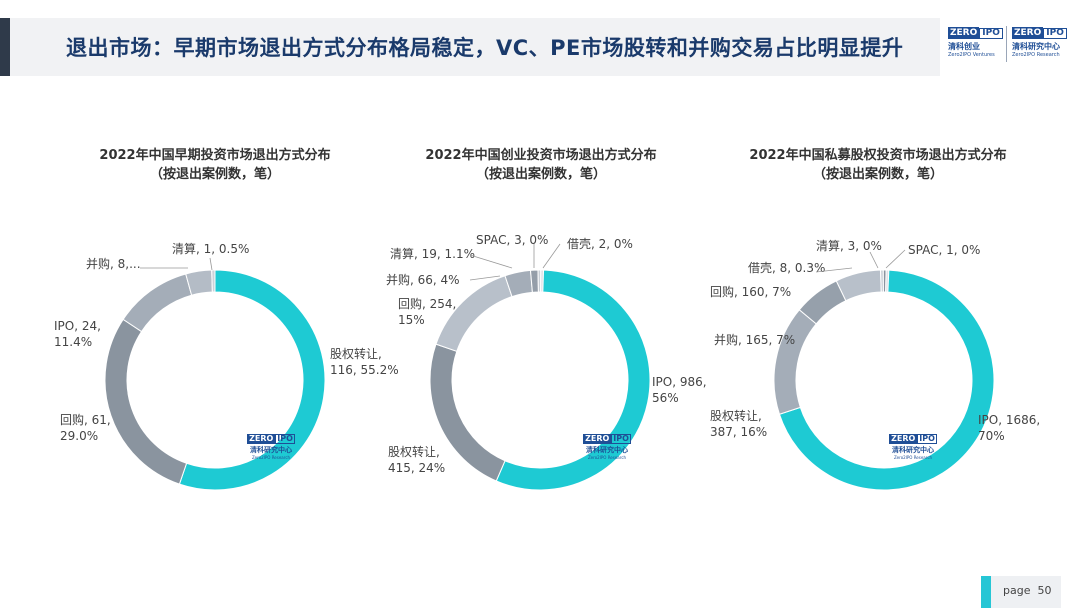 This screenshot has width=1080, height=608. I want to click on chart-2-label-6: SPAC, 3, 0%, so click(512, 240).